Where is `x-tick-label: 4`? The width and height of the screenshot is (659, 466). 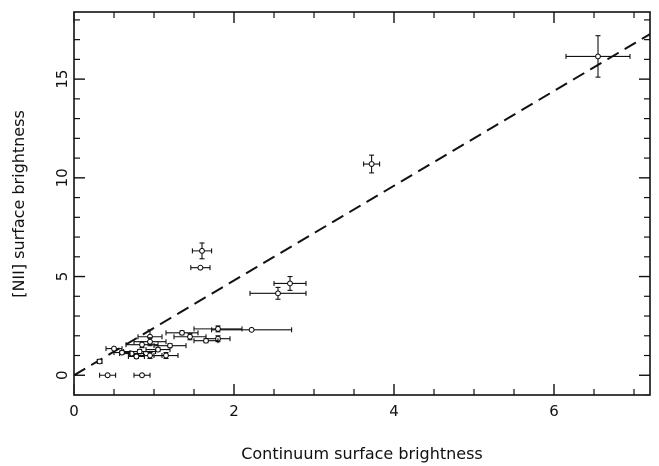
x-tick-label: 4 is located at coordinates (394, 411).